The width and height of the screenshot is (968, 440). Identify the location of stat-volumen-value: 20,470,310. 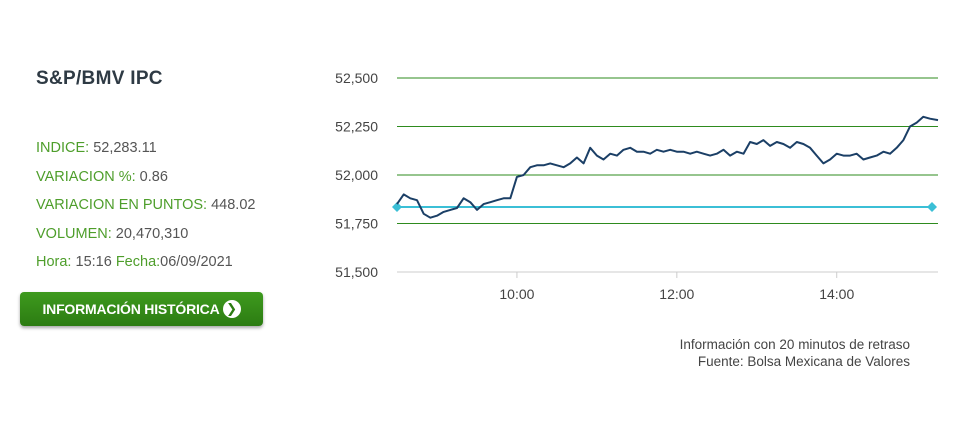
(152, 233).